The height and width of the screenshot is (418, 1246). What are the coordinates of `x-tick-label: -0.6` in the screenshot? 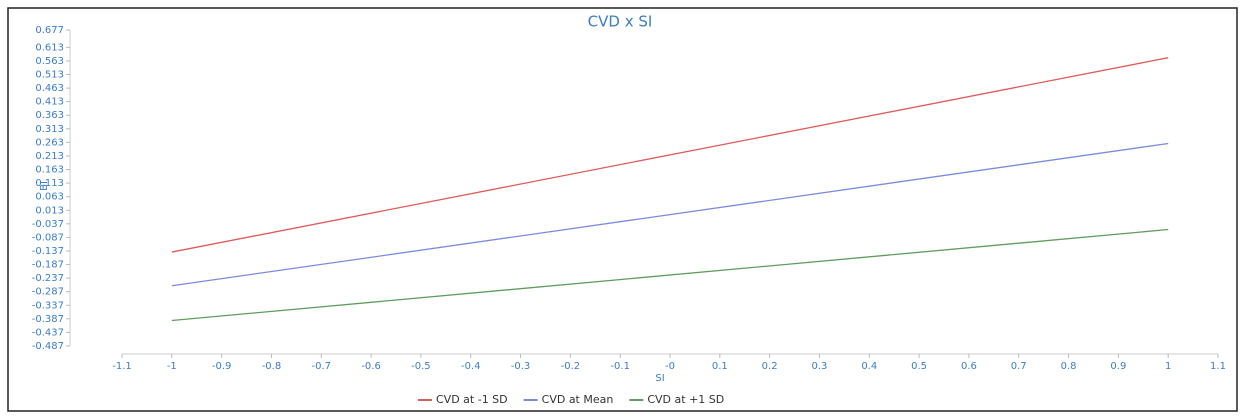 It's located at (371, 366).